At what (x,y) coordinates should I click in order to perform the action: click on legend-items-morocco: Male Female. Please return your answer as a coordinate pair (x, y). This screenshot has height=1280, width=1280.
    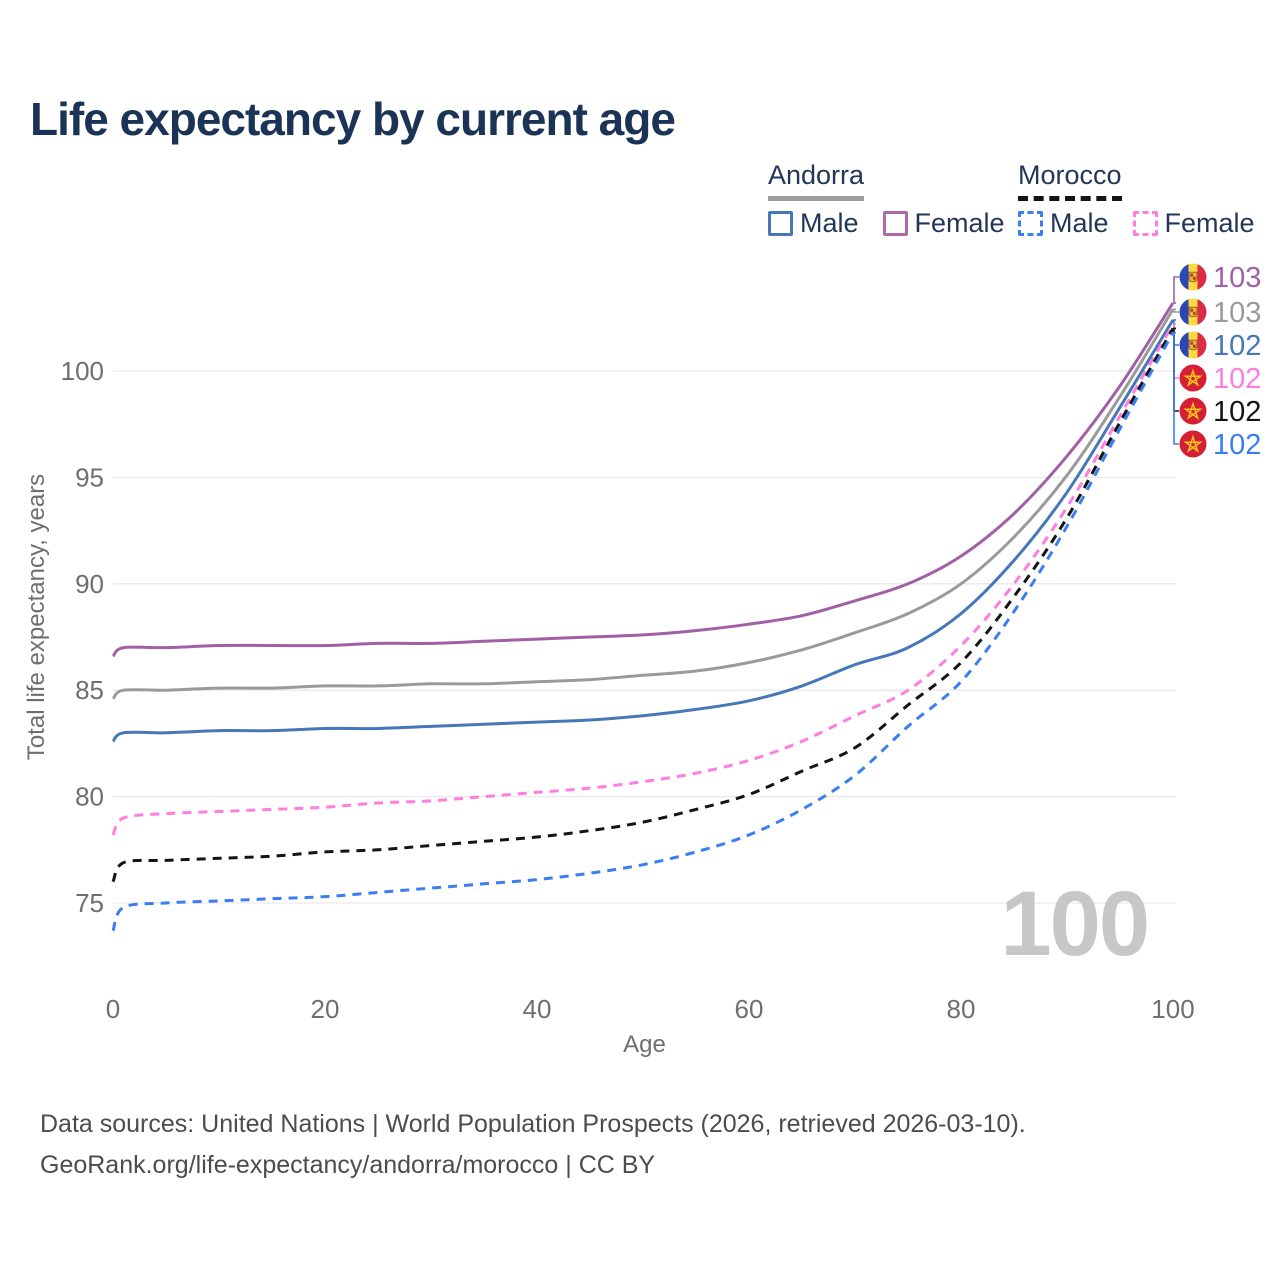
    Looking at the image, I should click on (1148, 223).